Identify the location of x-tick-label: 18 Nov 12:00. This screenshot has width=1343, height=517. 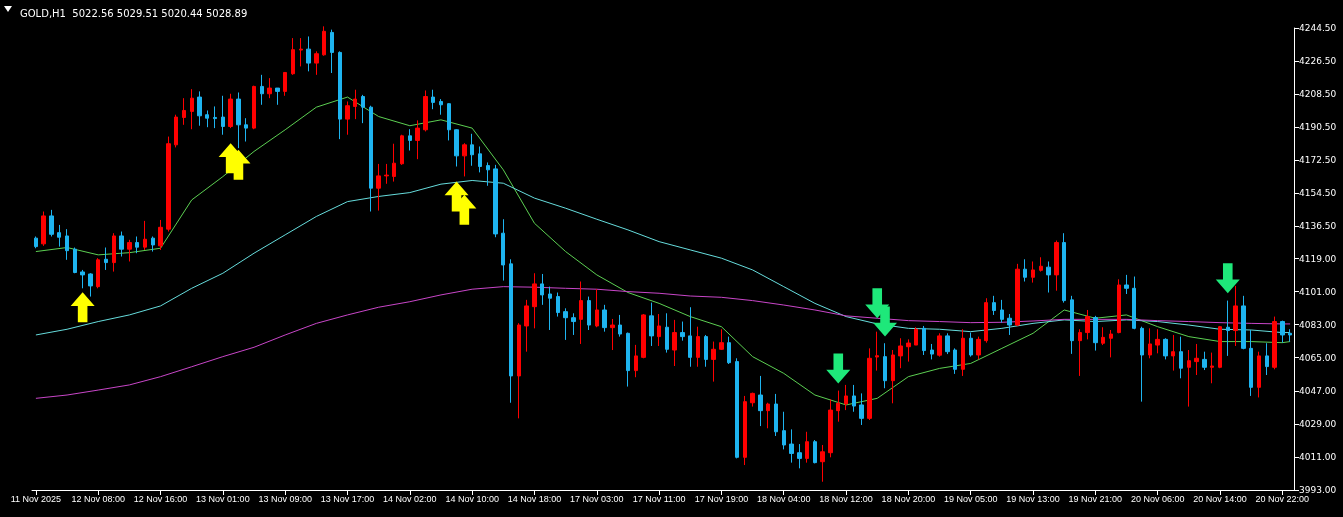
(846, 498).